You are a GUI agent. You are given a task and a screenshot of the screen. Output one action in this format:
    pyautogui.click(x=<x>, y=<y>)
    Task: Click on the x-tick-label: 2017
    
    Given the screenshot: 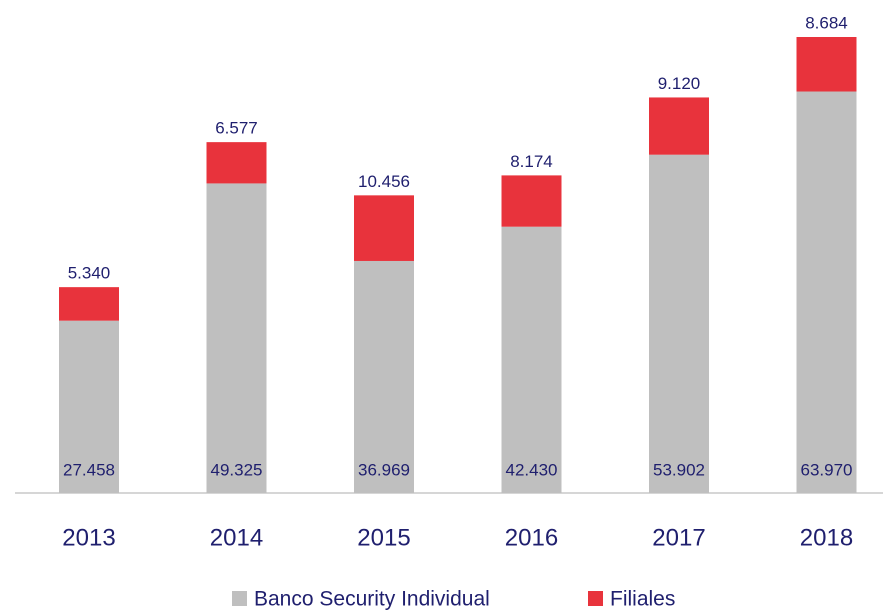 What is the action you would take?
    pyautogui.click(x=678, y=537)
    